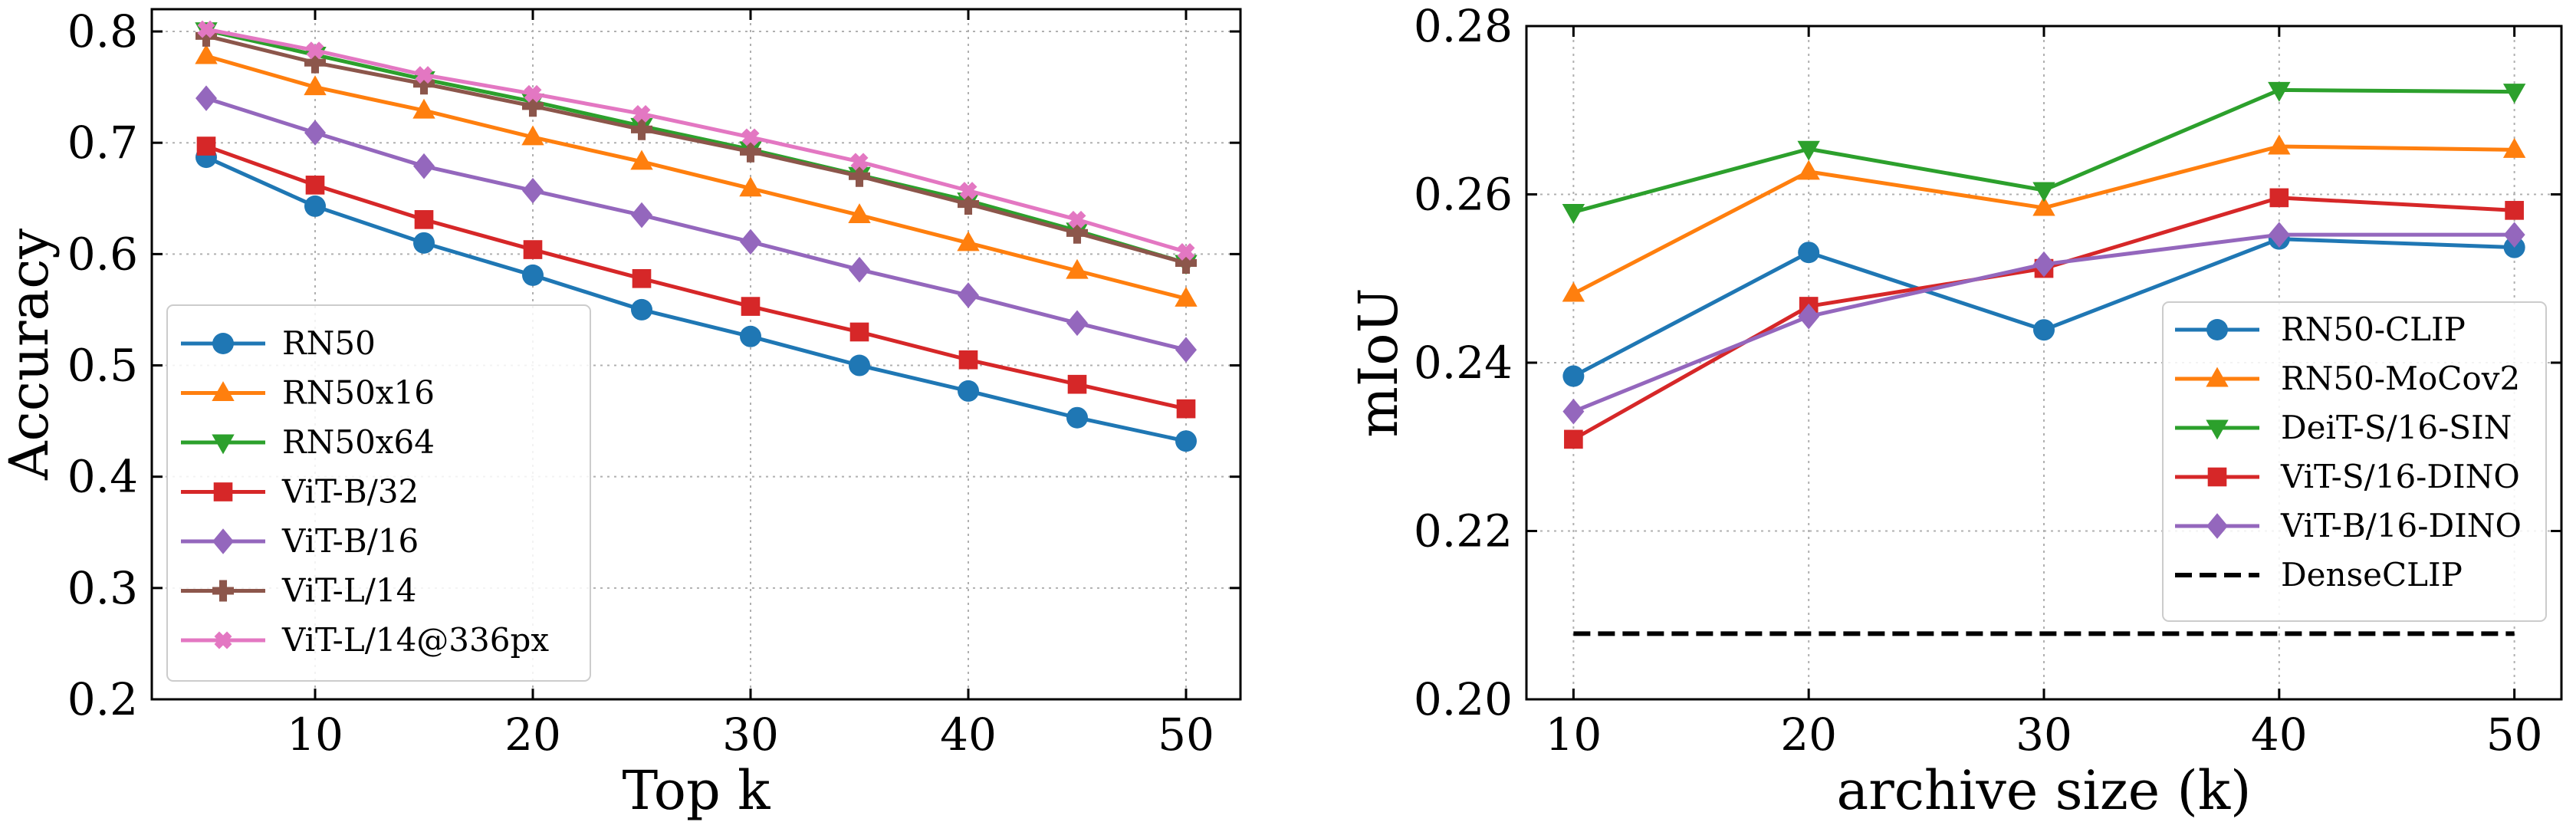  What do you see at coordinates (102, 366) in the screenshot?
I see `y-tick-label: 0.5` at bounding box center [102, 366].